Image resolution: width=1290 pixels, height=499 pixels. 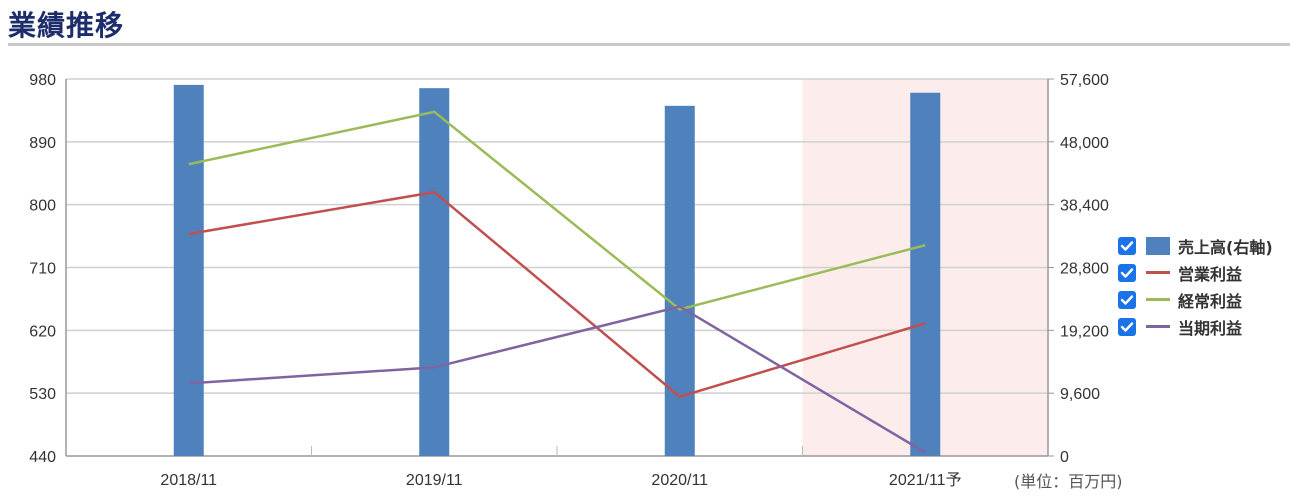 I want to click on y-right-tick-label: 9,600, so click(x=1080, y=394).